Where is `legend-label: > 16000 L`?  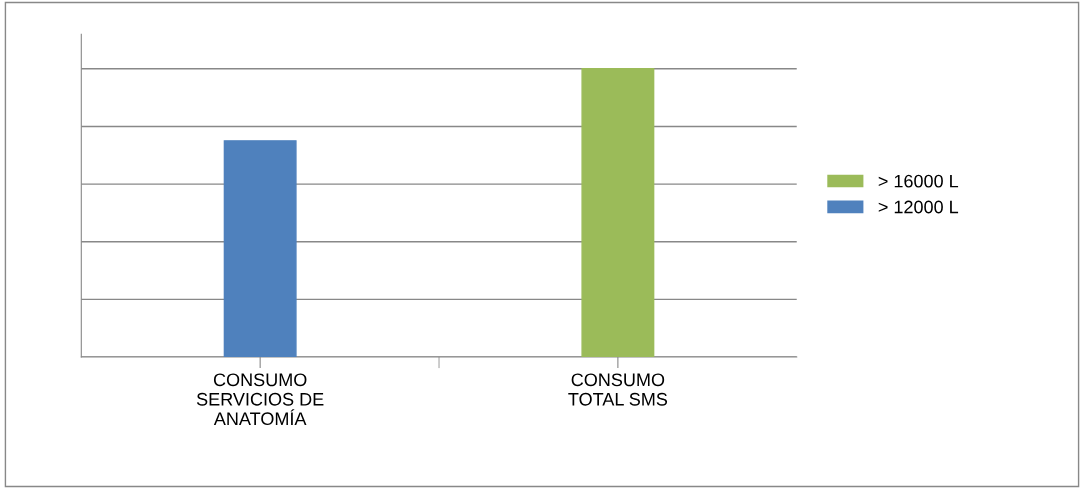
legend-label: > 16000 L is located at coordinates (918, 181).